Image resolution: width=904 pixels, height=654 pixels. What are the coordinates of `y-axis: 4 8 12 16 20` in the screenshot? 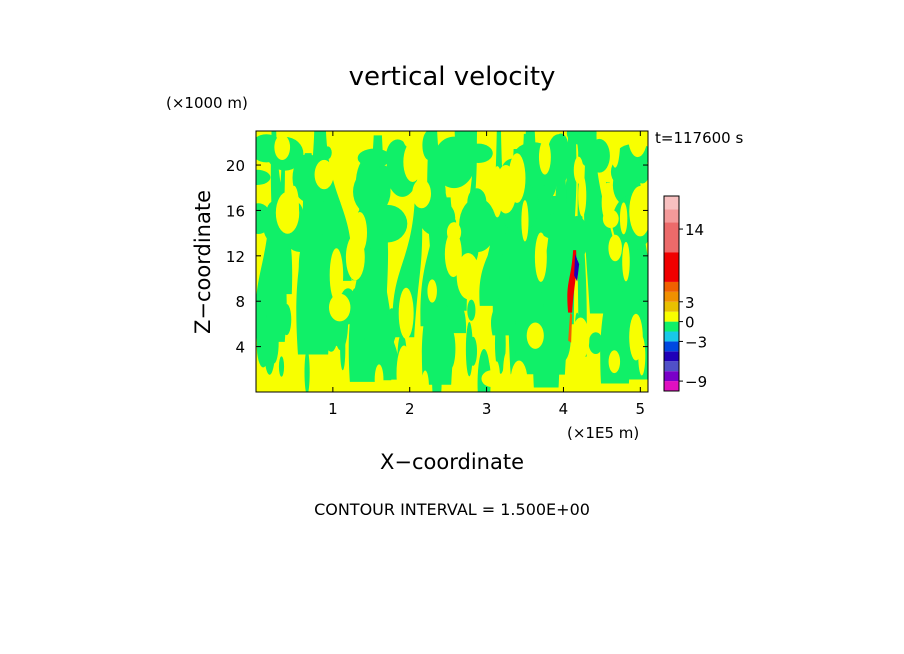 It's located at (437, 257).